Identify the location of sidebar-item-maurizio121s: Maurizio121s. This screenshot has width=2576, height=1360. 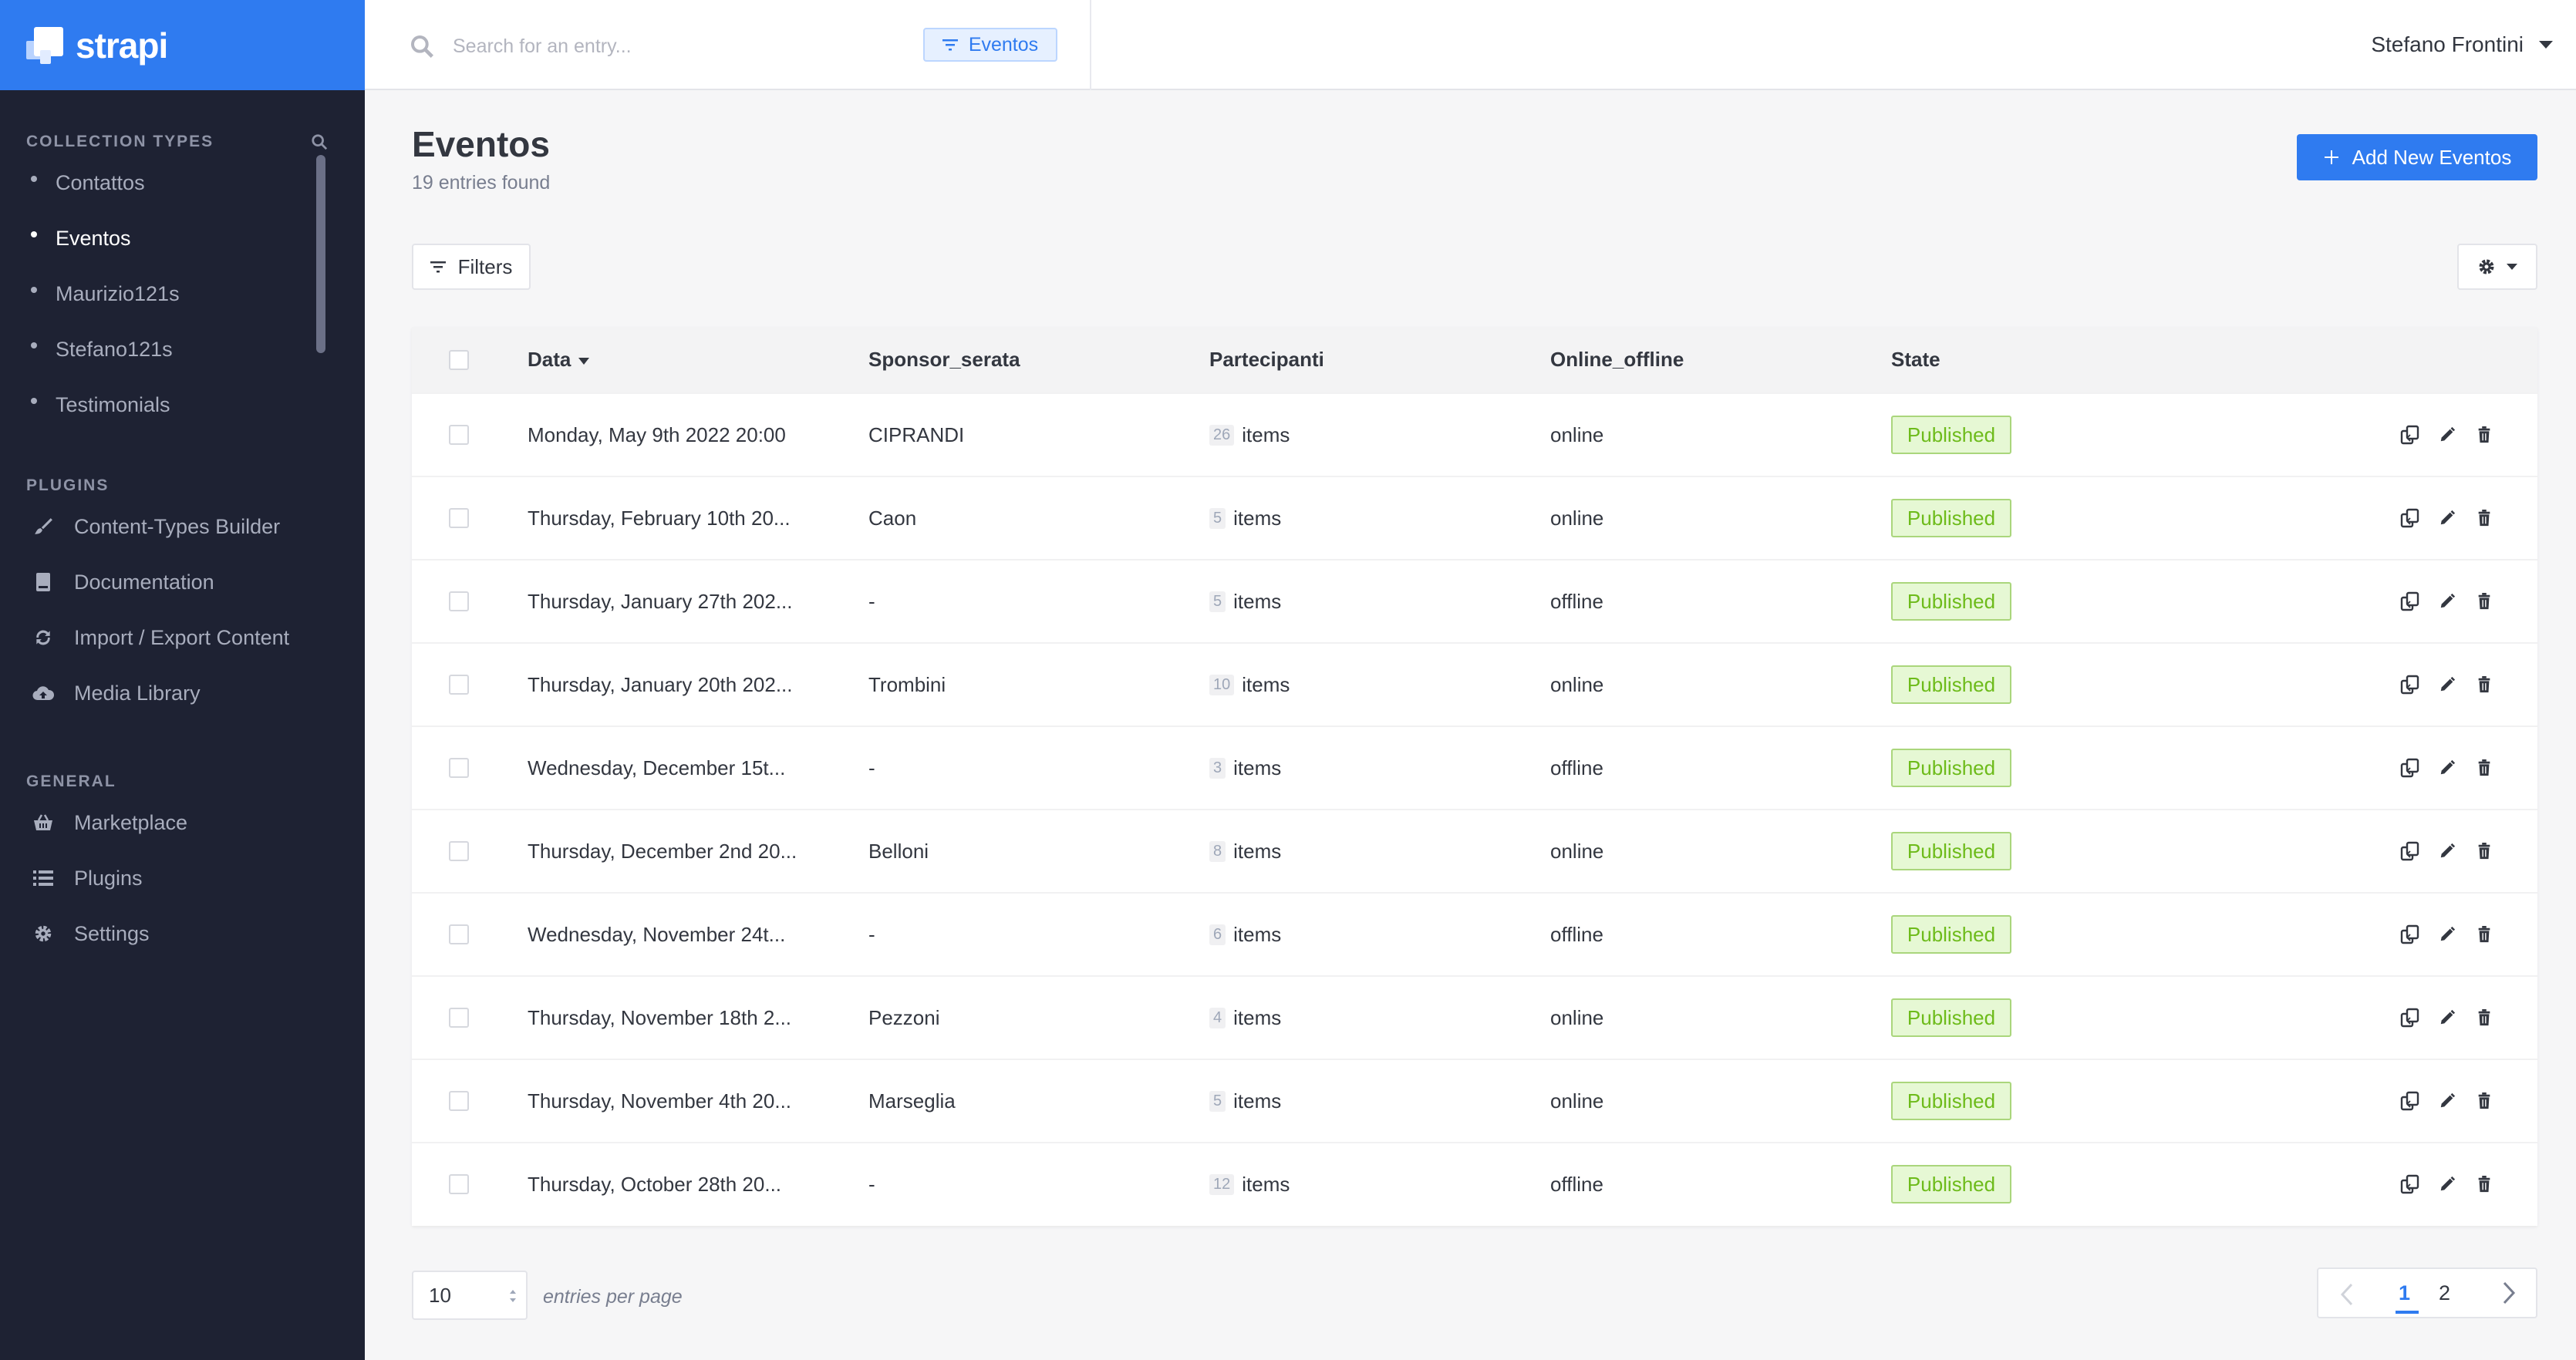
(182, 293).